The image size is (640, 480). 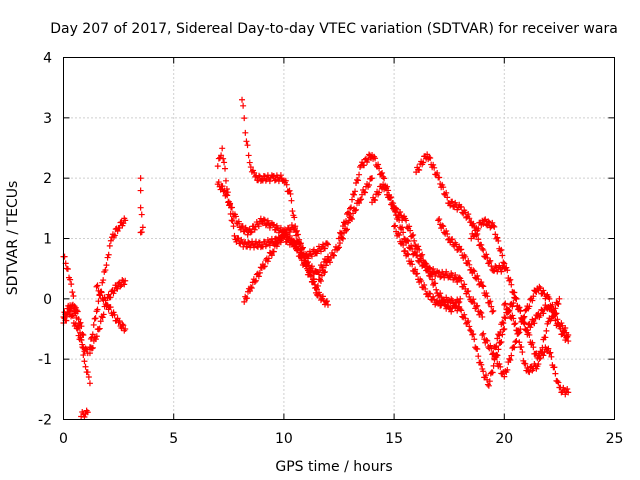 What do you see at coordinates (45, 421) in the screenshot?
I see `y-tick-label: -2` at bounding box center [45, 421].